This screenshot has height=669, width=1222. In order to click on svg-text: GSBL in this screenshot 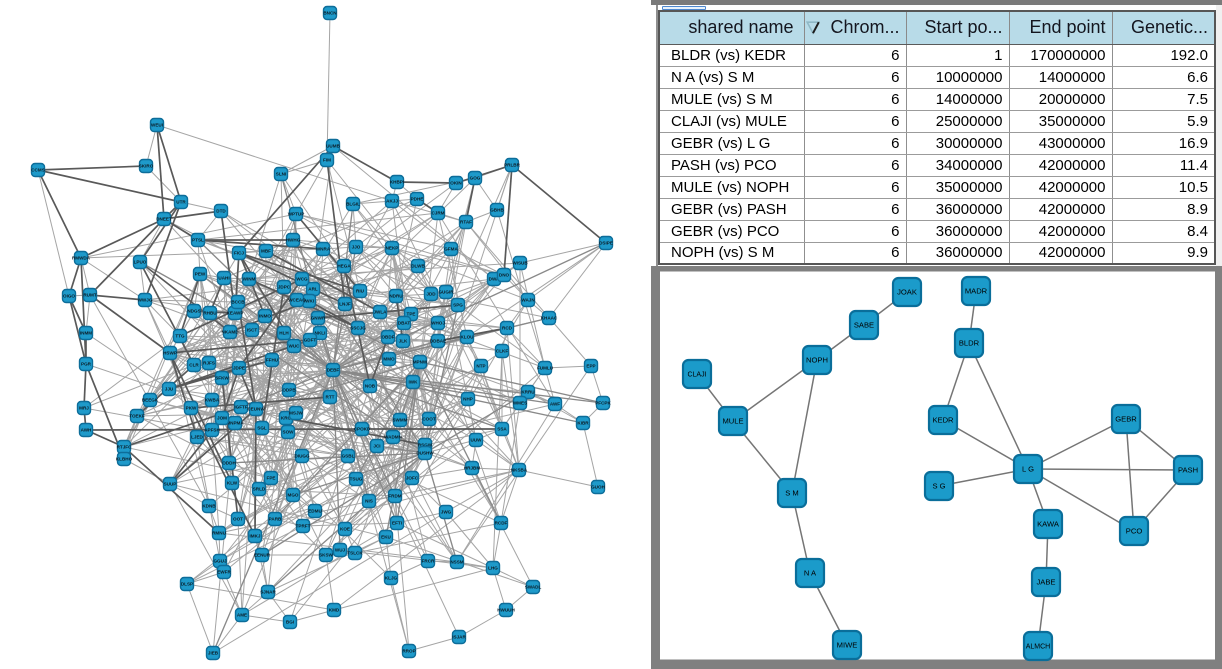, I will do `click(348, 456)`.